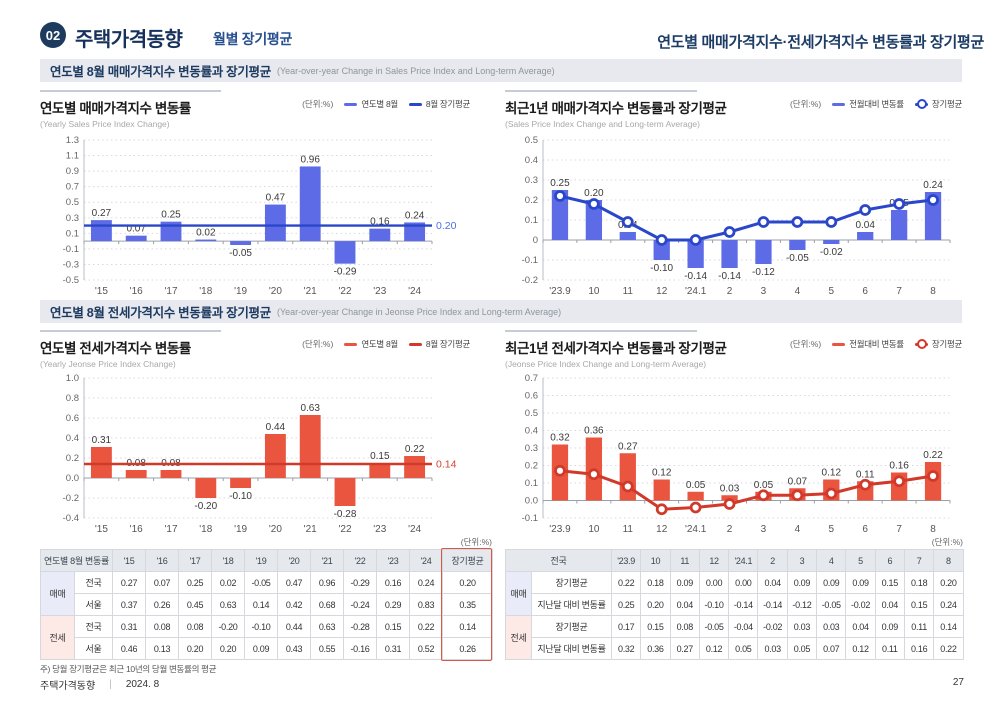 The height and width of the screenshot is (707, 1000). I want to click on table-cell: 0.22, so click(948, 648).